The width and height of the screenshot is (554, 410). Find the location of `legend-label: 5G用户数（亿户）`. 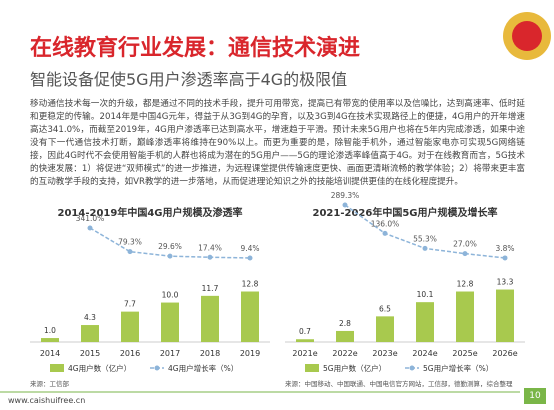

legend-label: 5G用户数（亿户） is located at coordinates (354, 368).